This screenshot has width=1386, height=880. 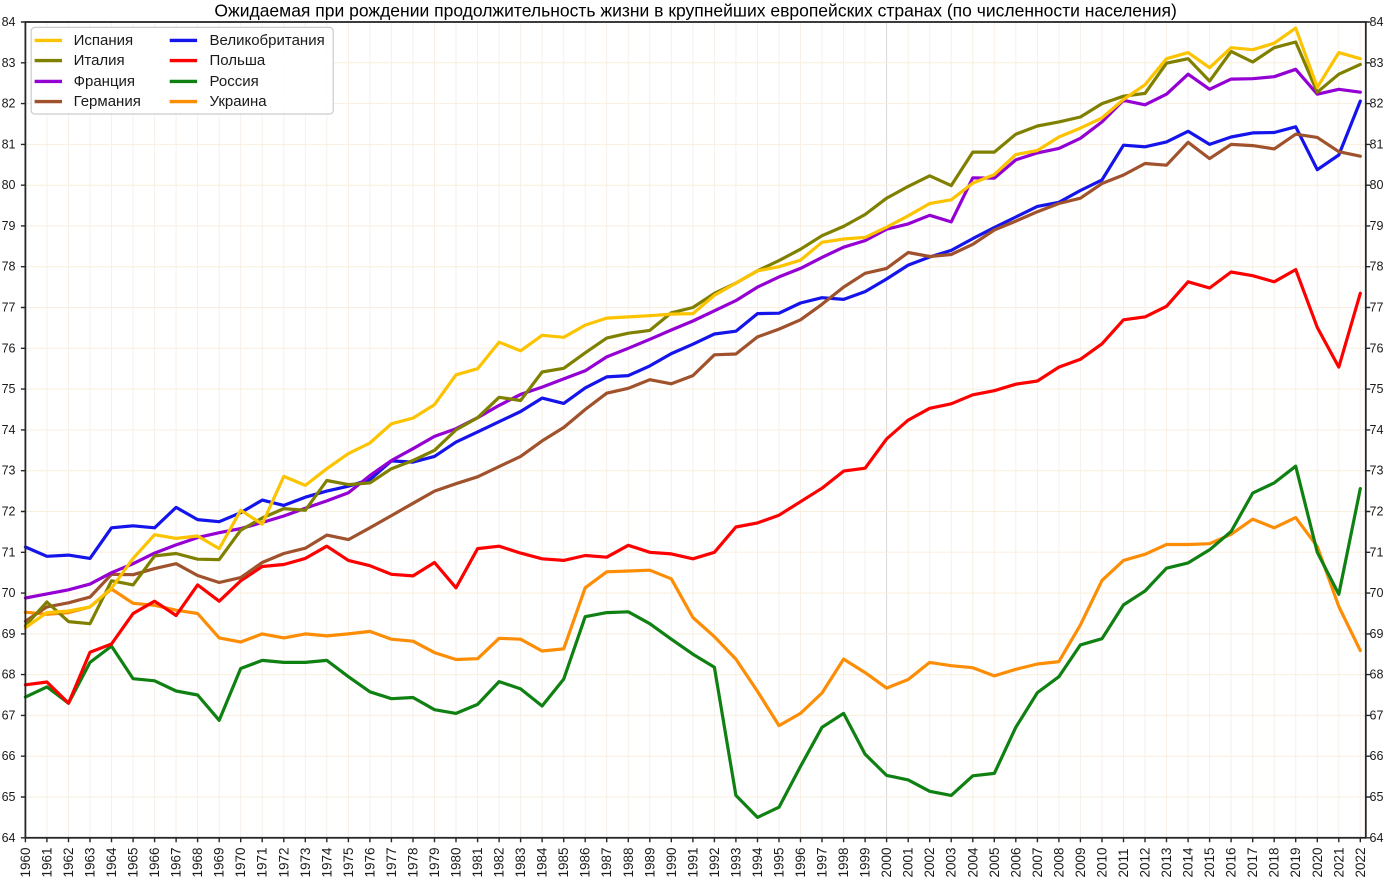 What do you see at coordinates (9, 430) in the screenshot?
I see `svg-text: 74` at bounding box center [9, 430].